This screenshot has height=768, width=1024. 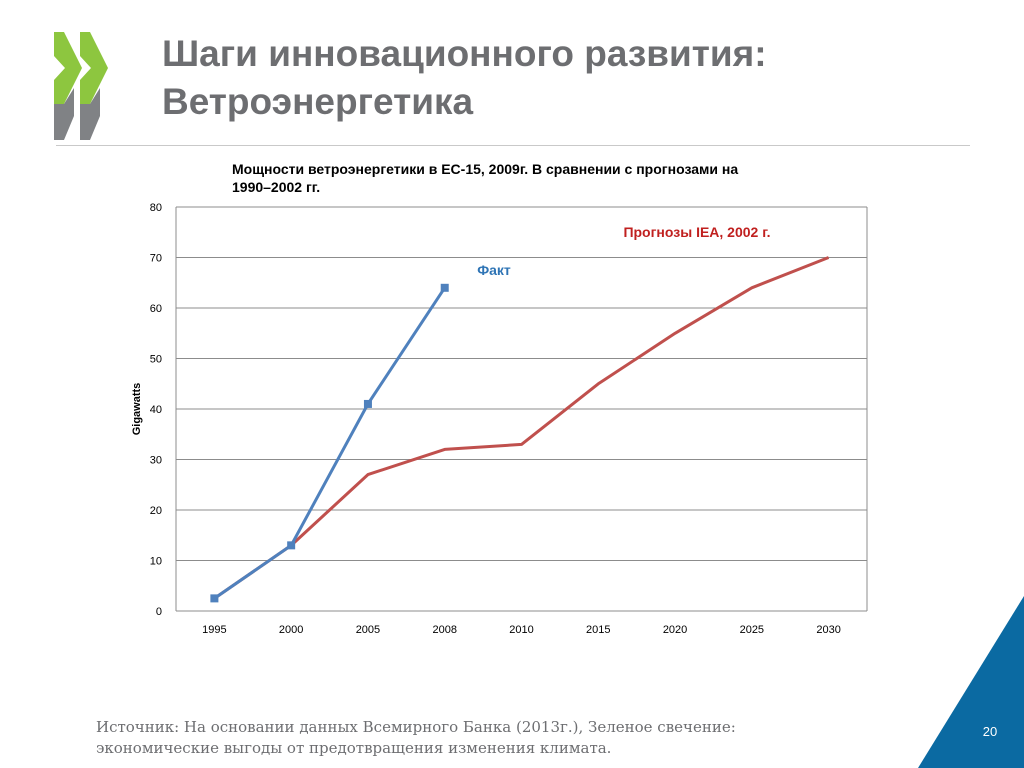 What do you see at coordinates (521, 630) in the screenshot?
I see `x-tick-label: 2010` at bounding box center [521, 630].